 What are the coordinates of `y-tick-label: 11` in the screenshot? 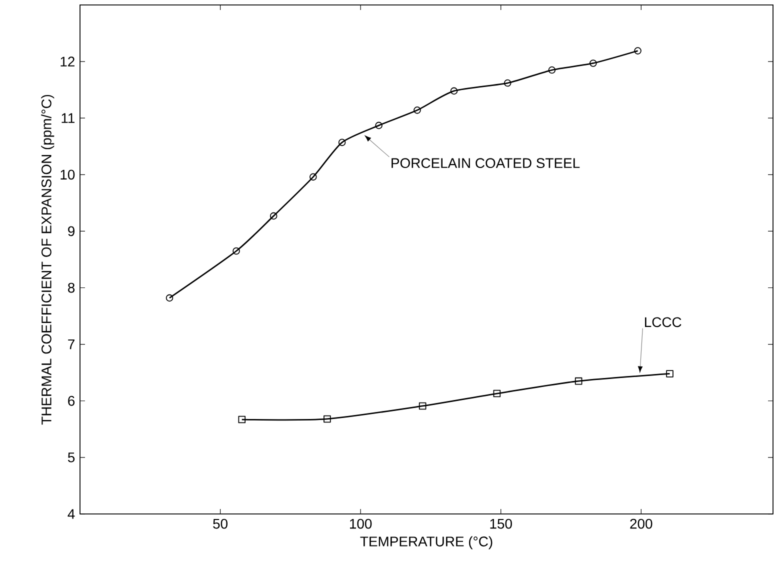 It's located at (68, 118).